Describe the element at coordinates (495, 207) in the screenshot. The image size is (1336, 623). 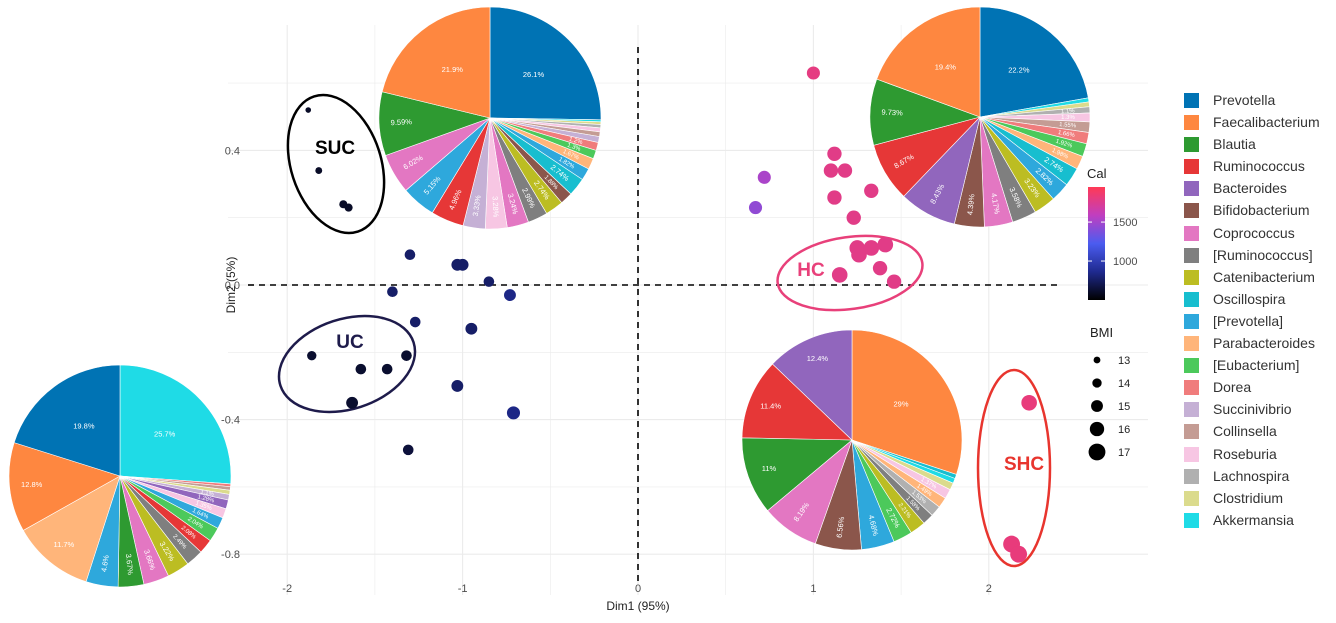
I see `pie-slice-label: 3.28%` at that location.